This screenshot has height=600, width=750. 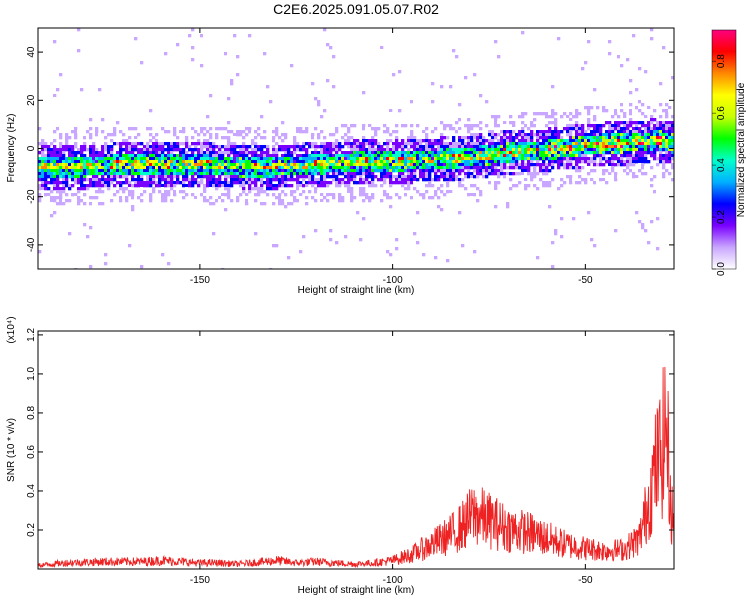 What do you see at coordinates (585, 280) in the screenshot?
I see `x-tick-label: -50` at bounding box center [585, 280].